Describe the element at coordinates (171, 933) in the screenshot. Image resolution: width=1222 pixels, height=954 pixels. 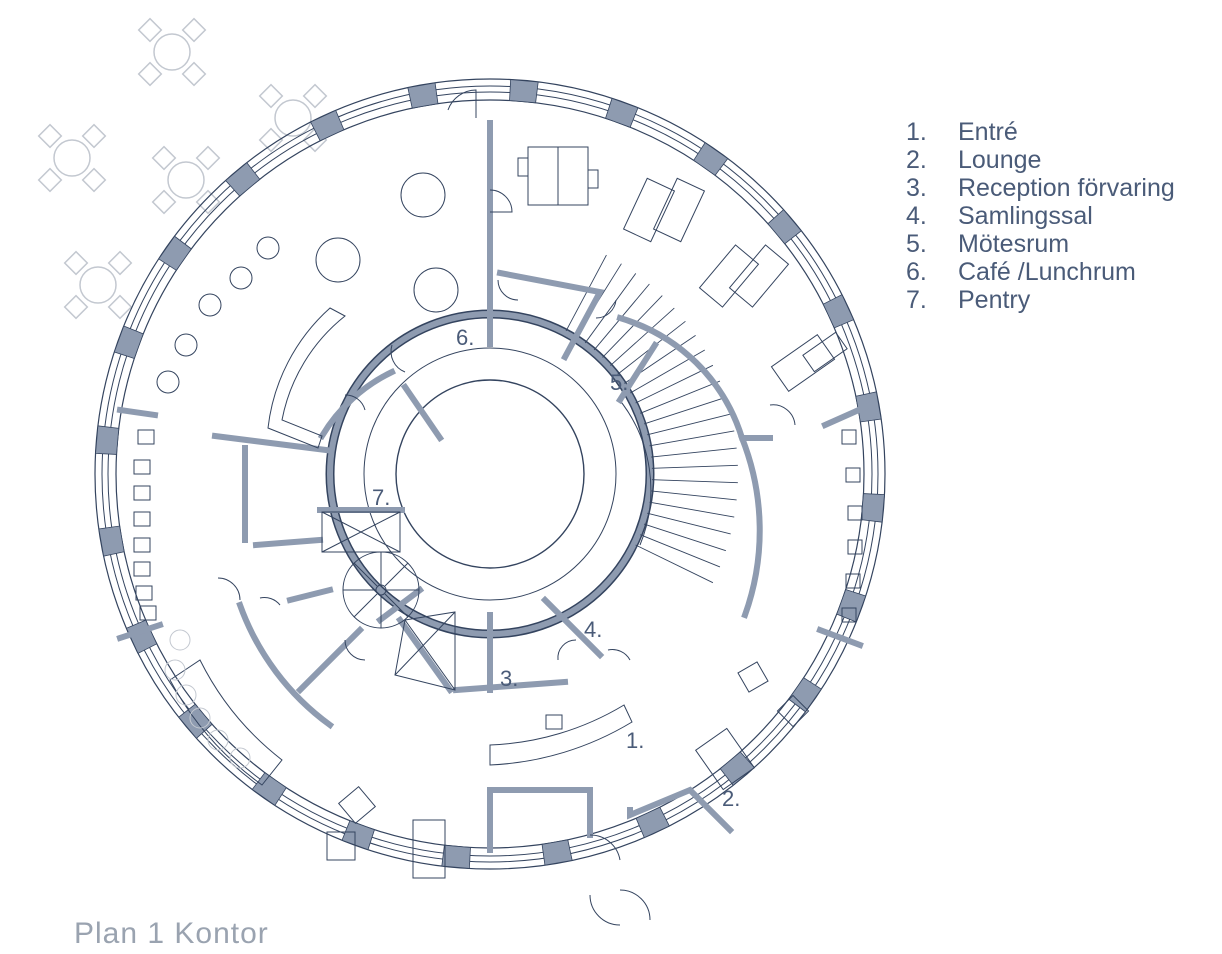
I see `plan-title: Plan 1 Kontor` at that location.